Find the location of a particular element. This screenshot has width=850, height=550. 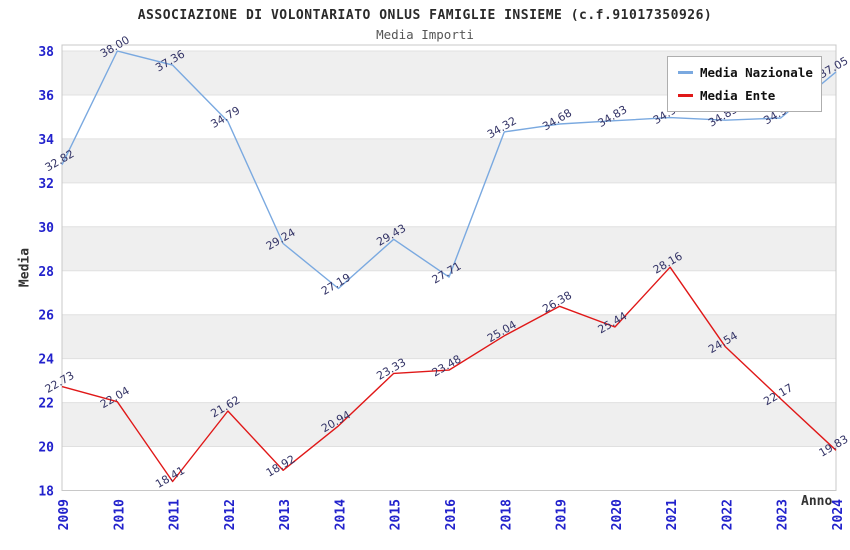

y-tick-label: 24 is located at coordinates (46, 360).